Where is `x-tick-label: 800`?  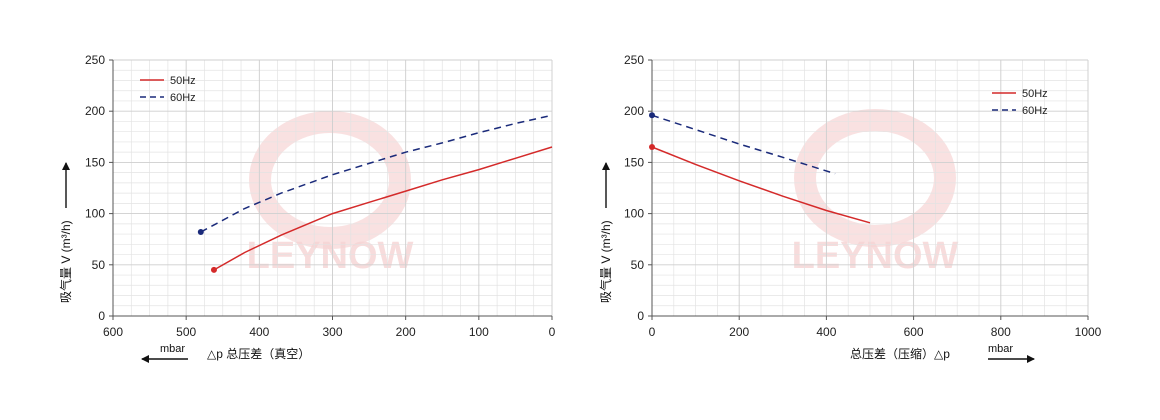 x-tick-label: 800 is located at coordinates (1001, 332).